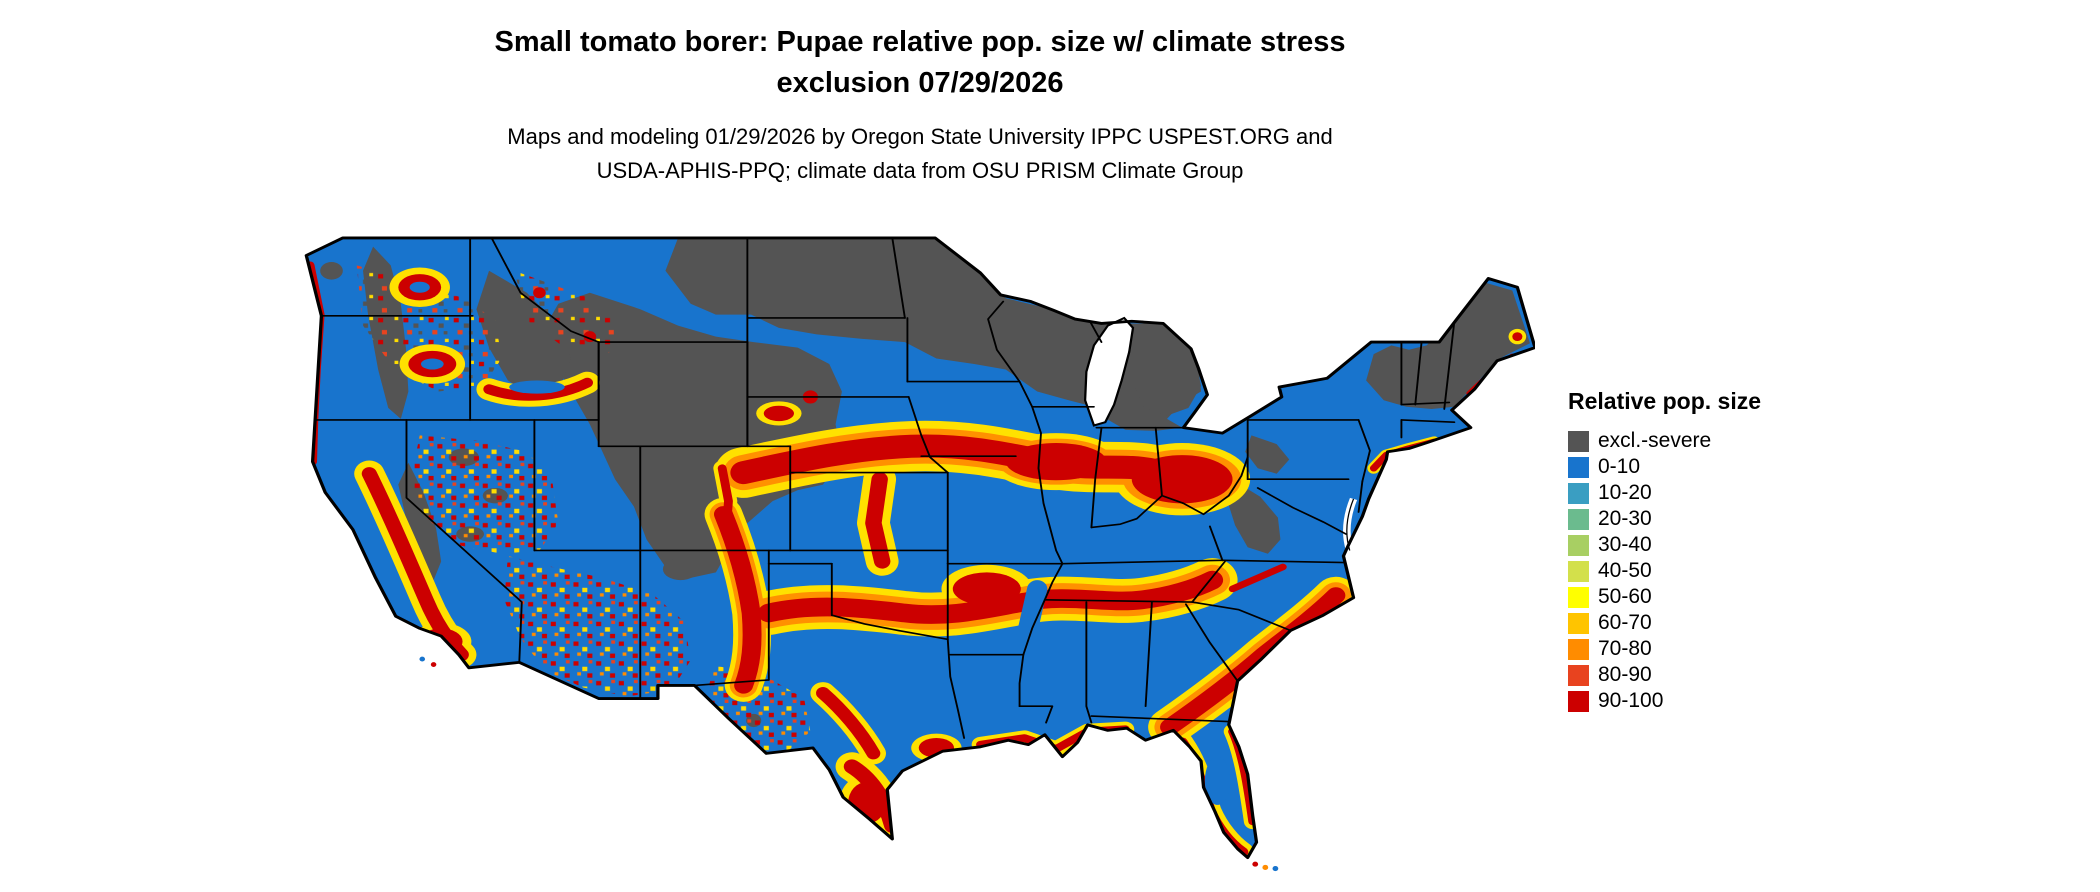 This screenshot has width=2100, height=892. Describe the element at coordinates (849, 764) in the screenshot. I see `offshore-islands` at that location.